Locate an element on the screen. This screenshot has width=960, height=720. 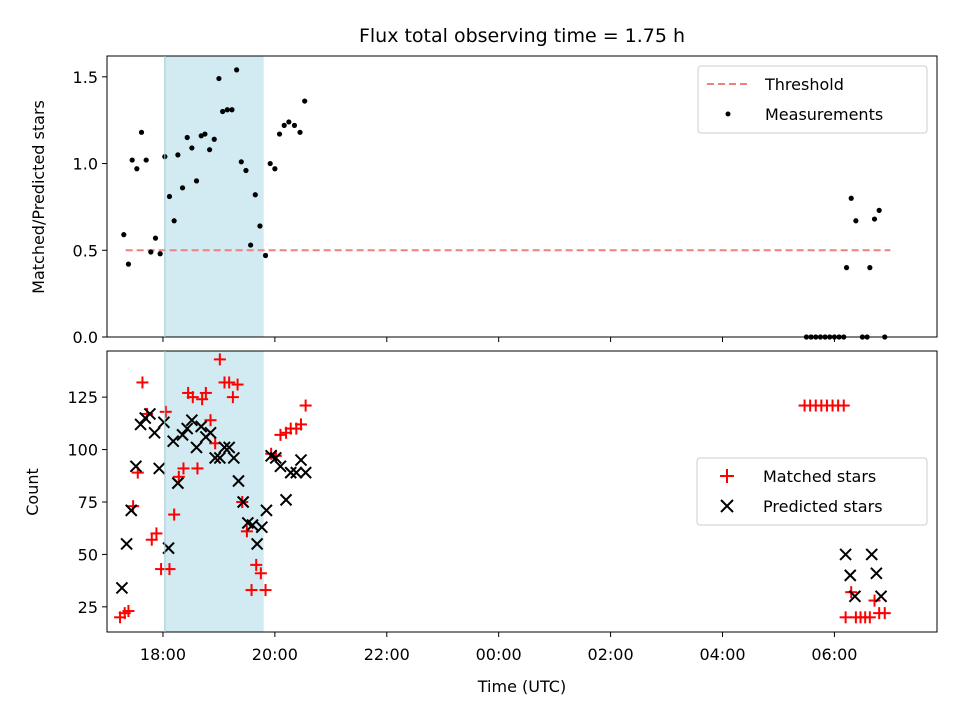
x-tick-label: 02:00 is located at coordinates (611, 654).